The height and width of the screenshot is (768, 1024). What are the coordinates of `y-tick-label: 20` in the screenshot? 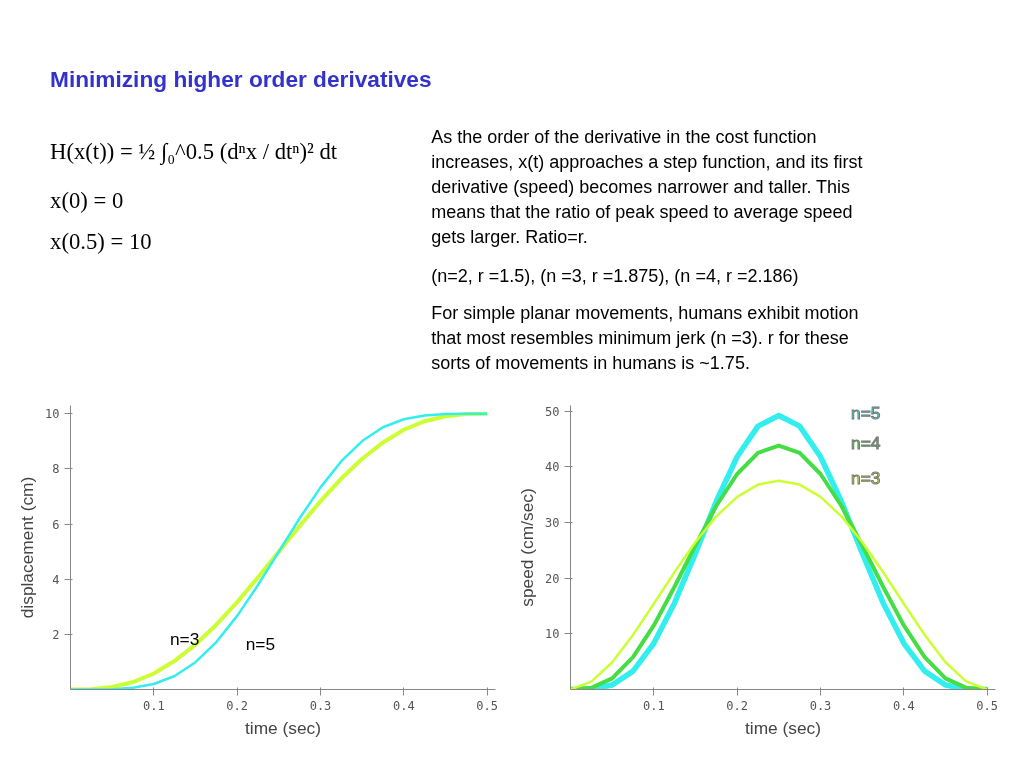 It's located at (552, 578).